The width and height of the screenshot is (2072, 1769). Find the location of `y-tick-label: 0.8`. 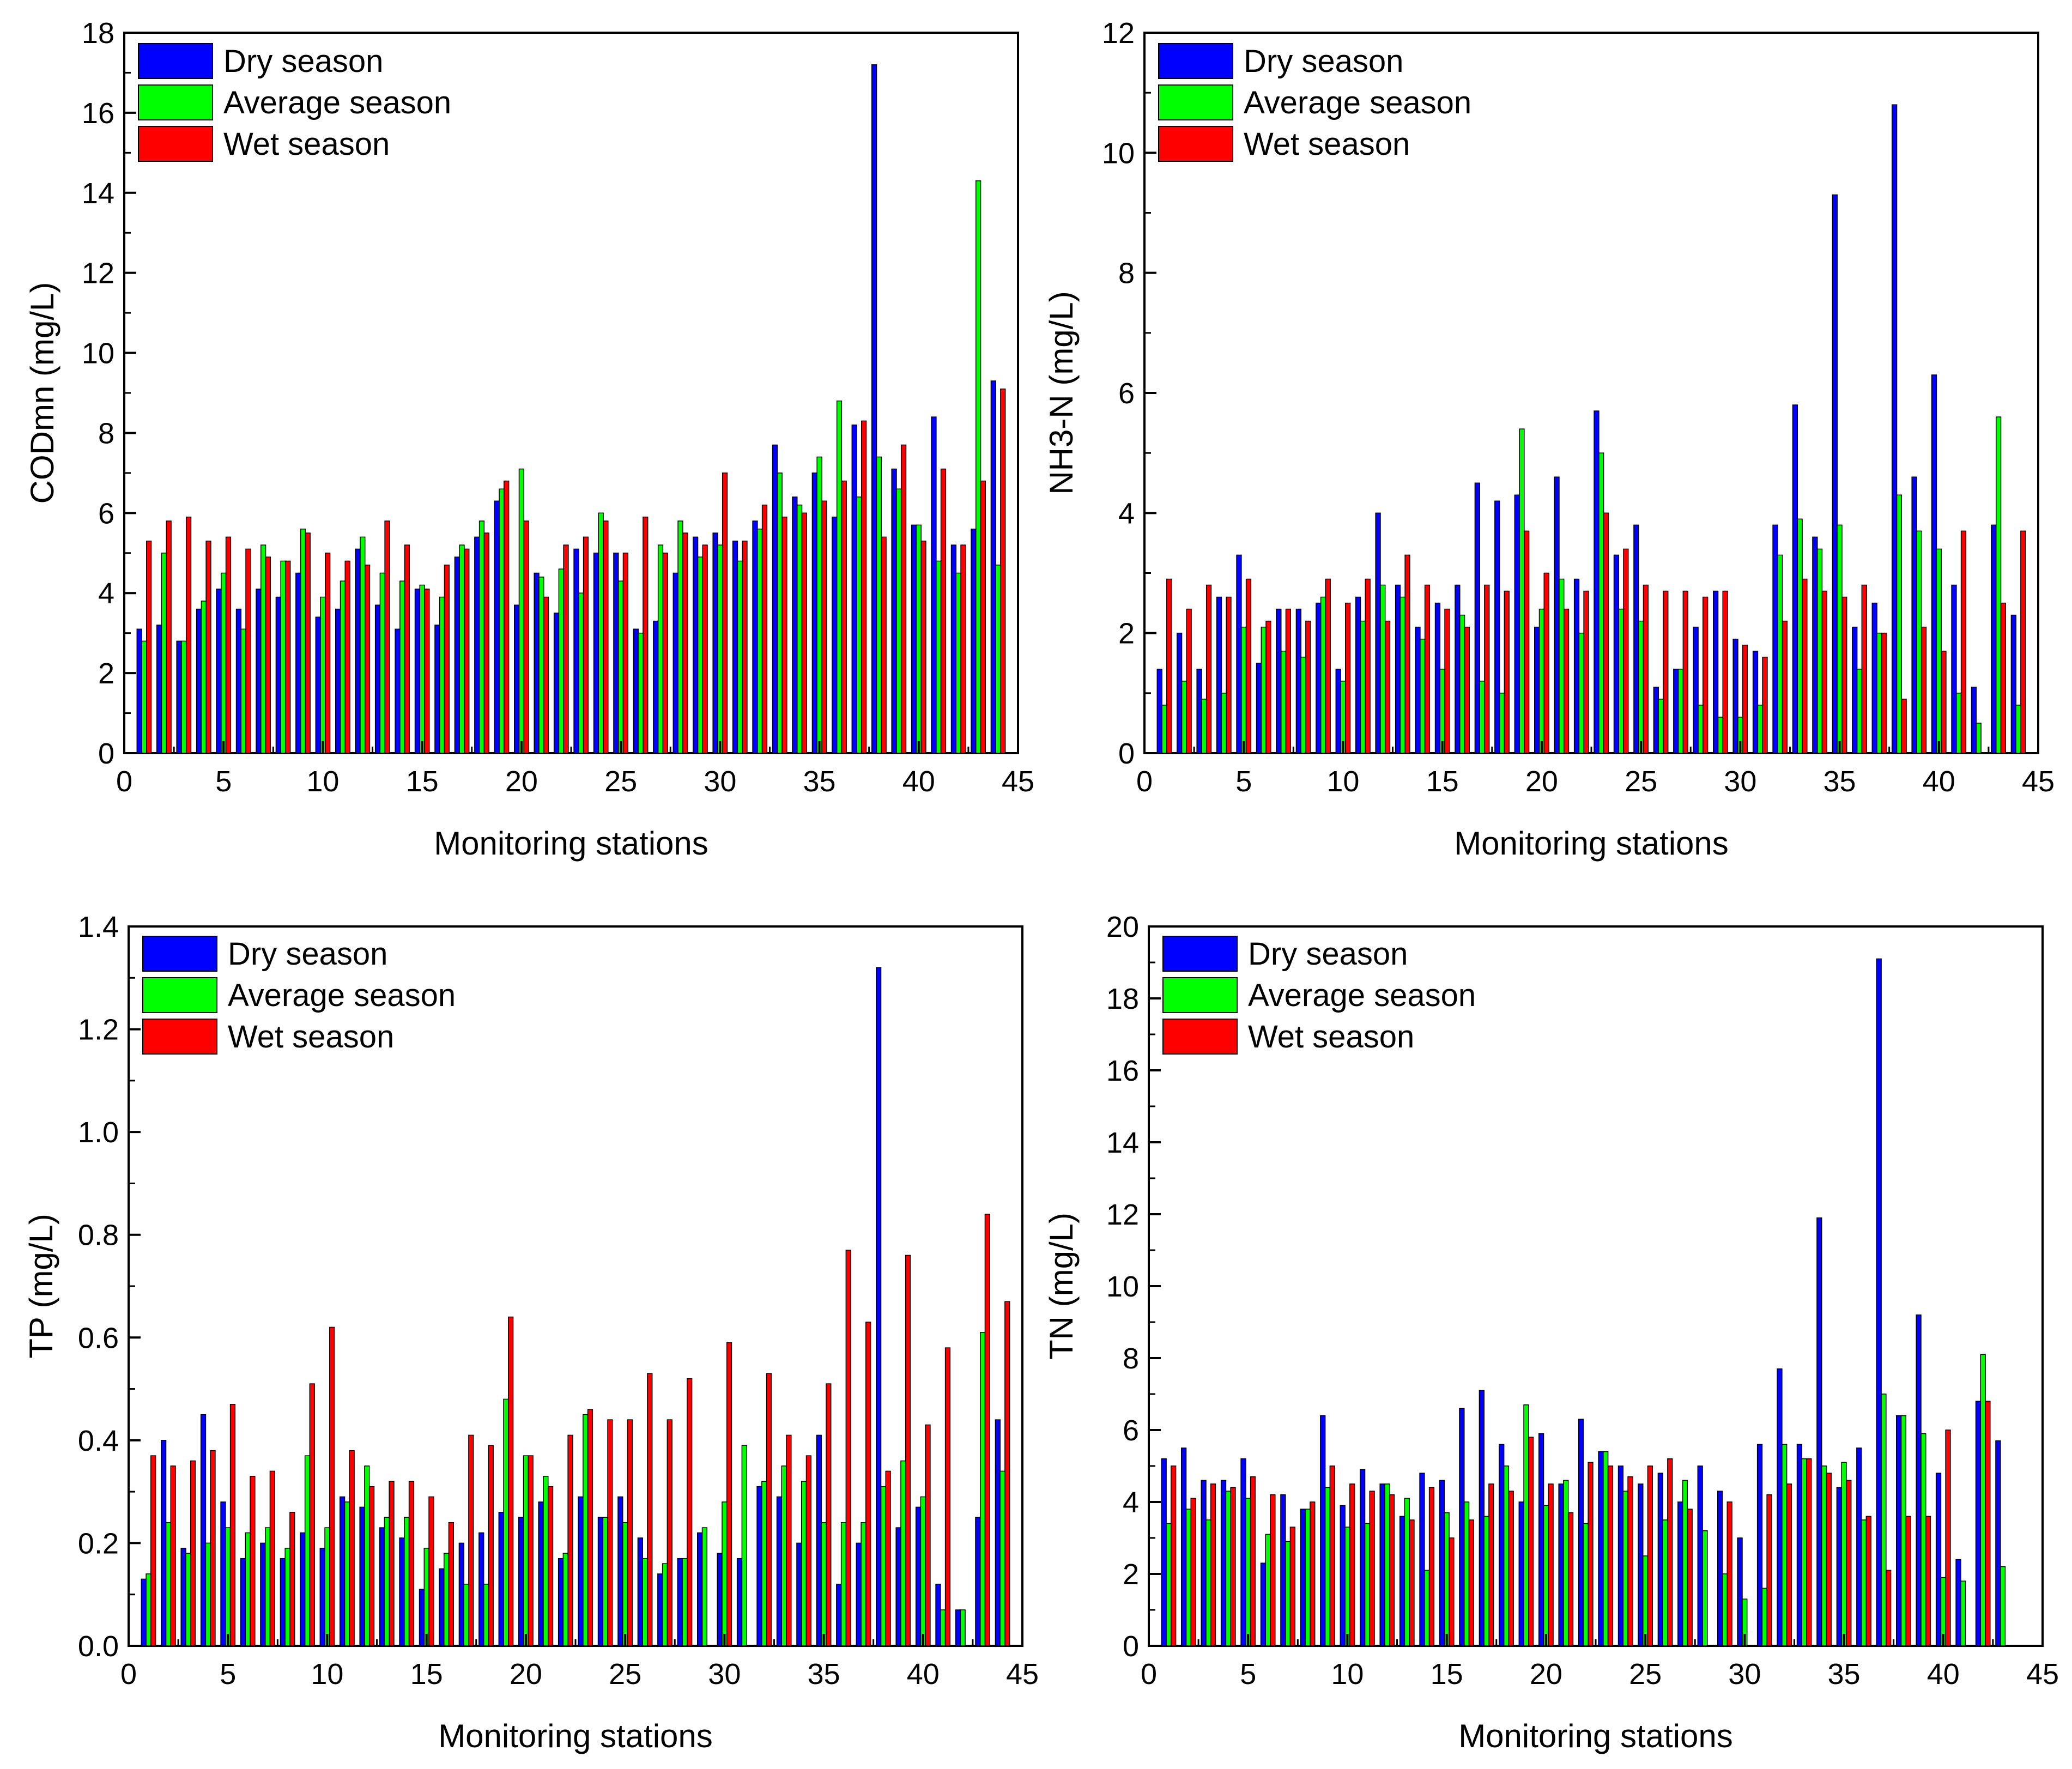

y-tick-label: 0.8 is located at coordinates (98, 1236).